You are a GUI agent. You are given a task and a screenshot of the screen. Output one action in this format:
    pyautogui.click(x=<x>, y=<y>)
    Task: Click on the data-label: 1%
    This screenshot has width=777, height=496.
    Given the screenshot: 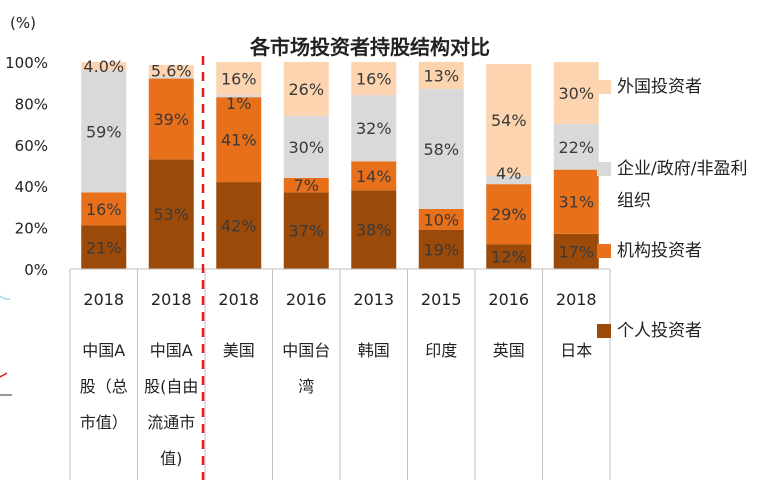 What is the action you would take?
    pyautogui.click(x=238, y=103)
    